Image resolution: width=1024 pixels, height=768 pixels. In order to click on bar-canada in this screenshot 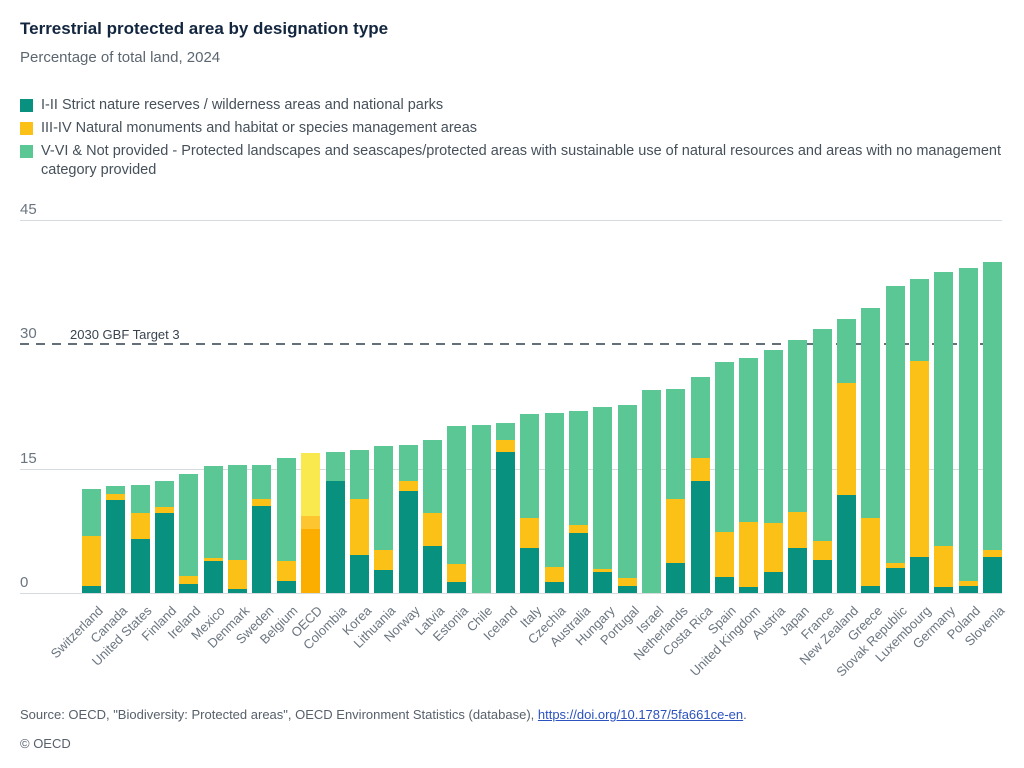, I will do `click(116, 539)`.